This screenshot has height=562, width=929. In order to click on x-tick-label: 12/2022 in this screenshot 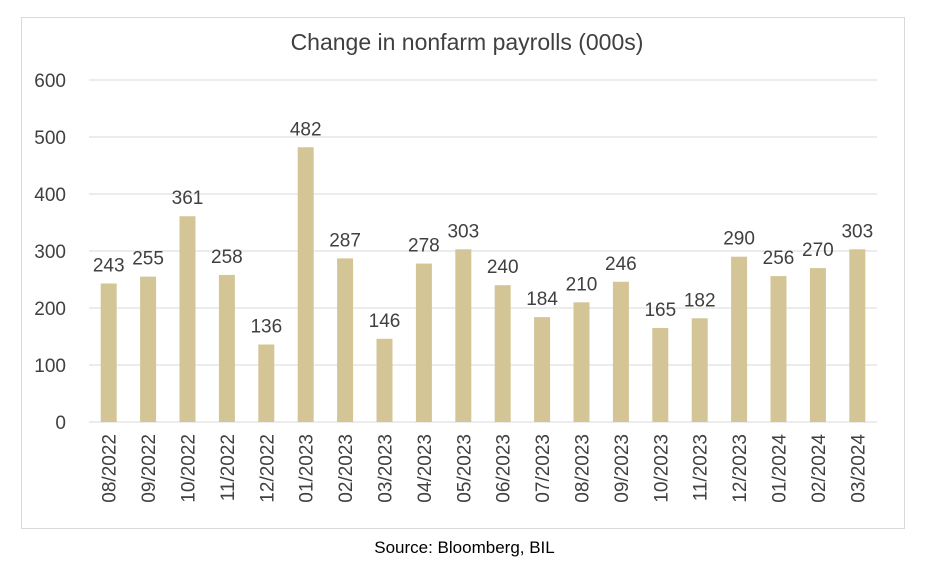, I will do `click(267, 468)`.